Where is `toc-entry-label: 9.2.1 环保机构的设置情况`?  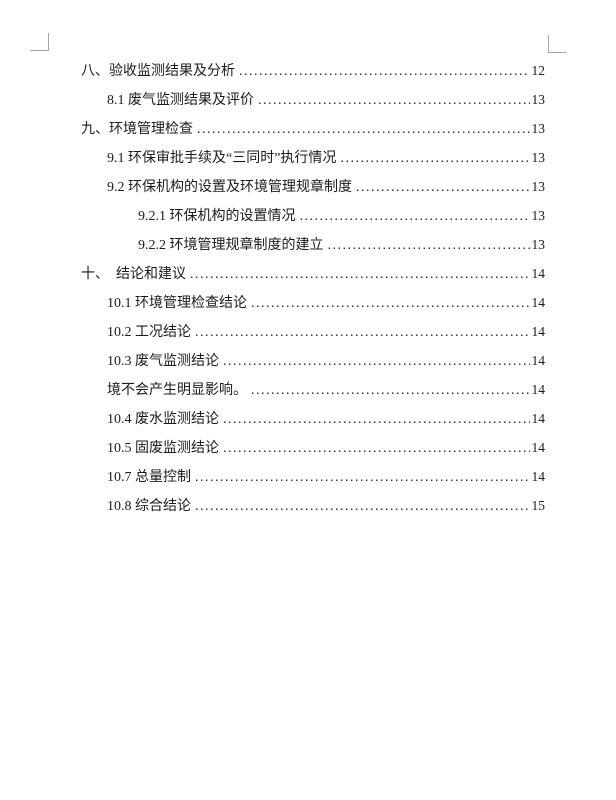
toc-entry-label: 9.2.1 环保机构的设置情况 is located at coordinates (217, 216).